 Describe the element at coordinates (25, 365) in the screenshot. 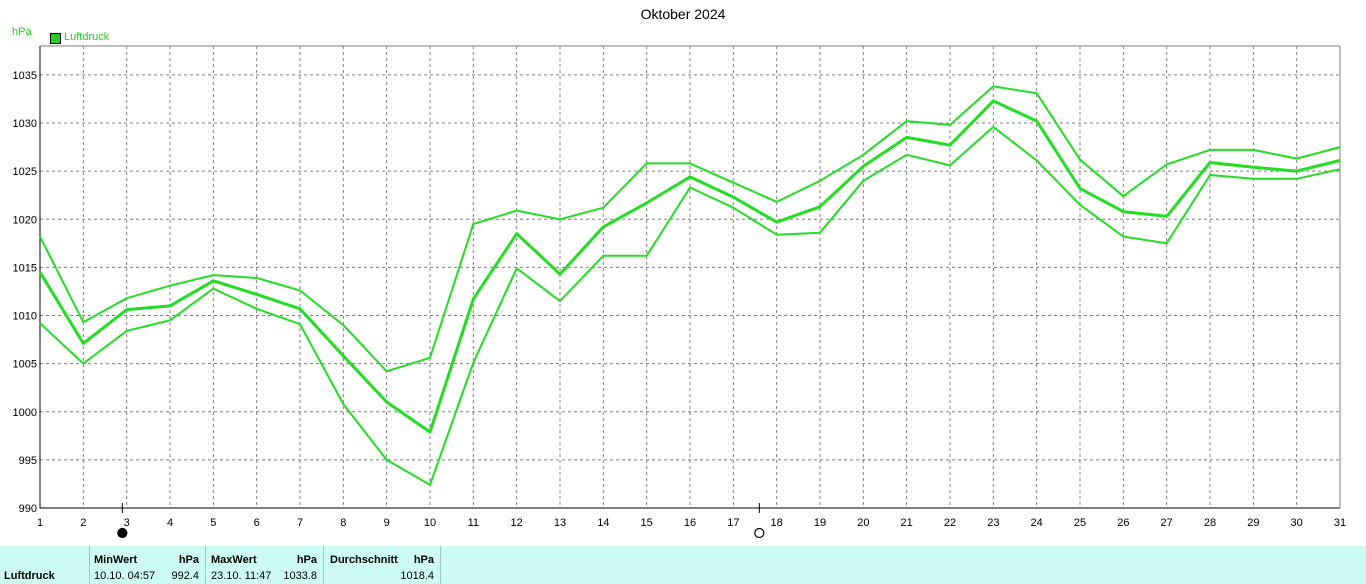

I see `y-tick-label: 1005` at that location.